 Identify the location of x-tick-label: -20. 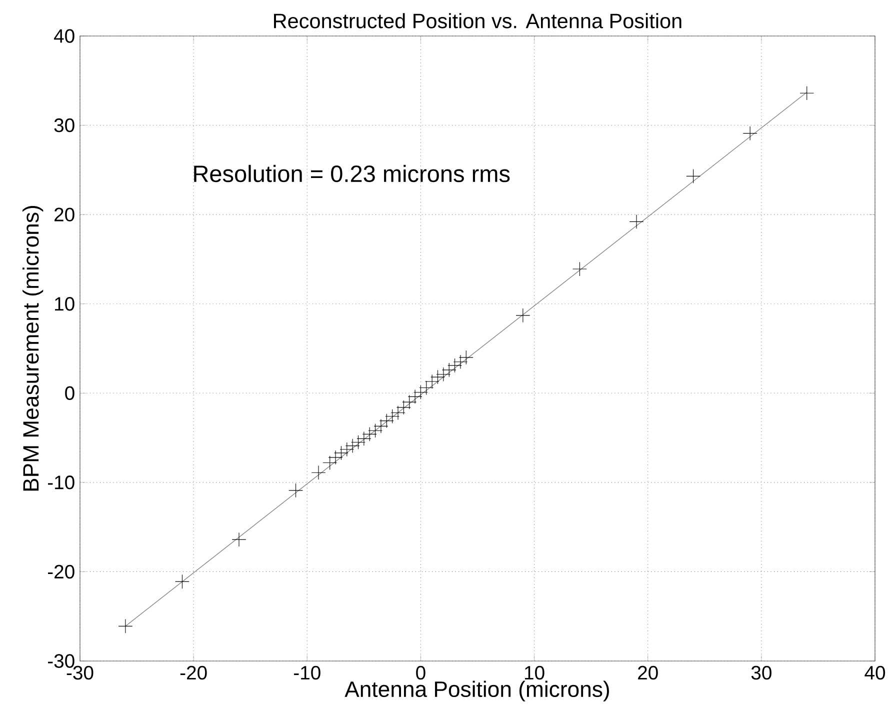
(193, 673).